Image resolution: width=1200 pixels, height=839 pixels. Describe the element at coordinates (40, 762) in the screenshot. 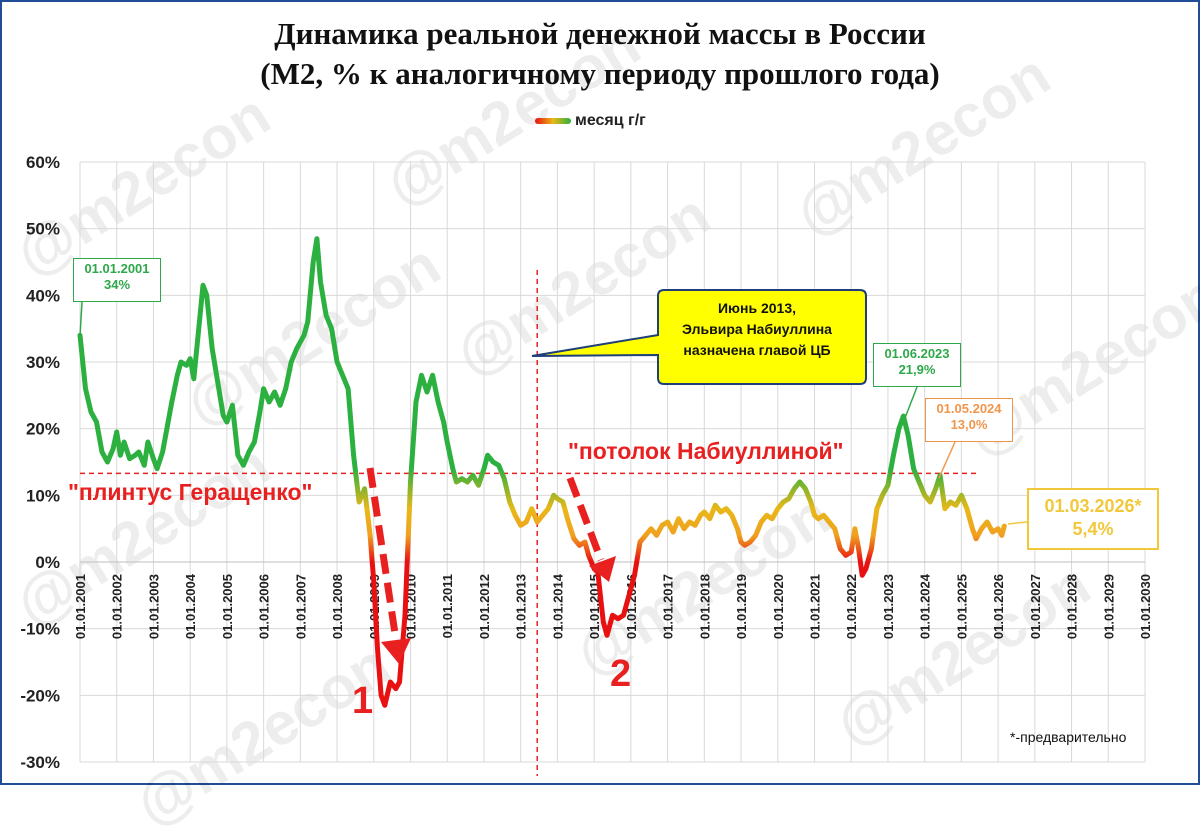

I see `y-tick-label: -30%` at that location.